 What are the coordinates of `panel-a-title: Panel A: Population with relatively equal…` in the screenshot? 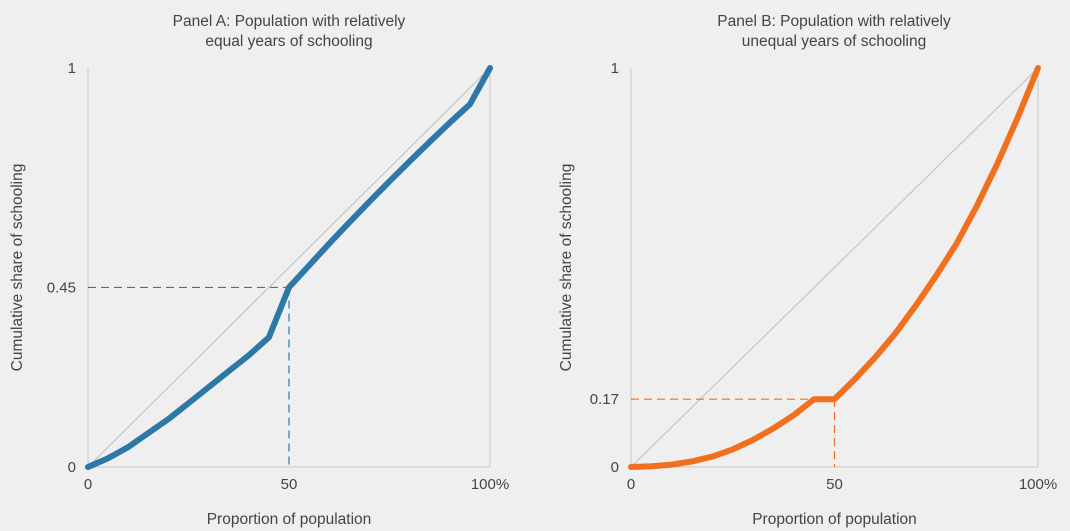 It's located at (289, 31).